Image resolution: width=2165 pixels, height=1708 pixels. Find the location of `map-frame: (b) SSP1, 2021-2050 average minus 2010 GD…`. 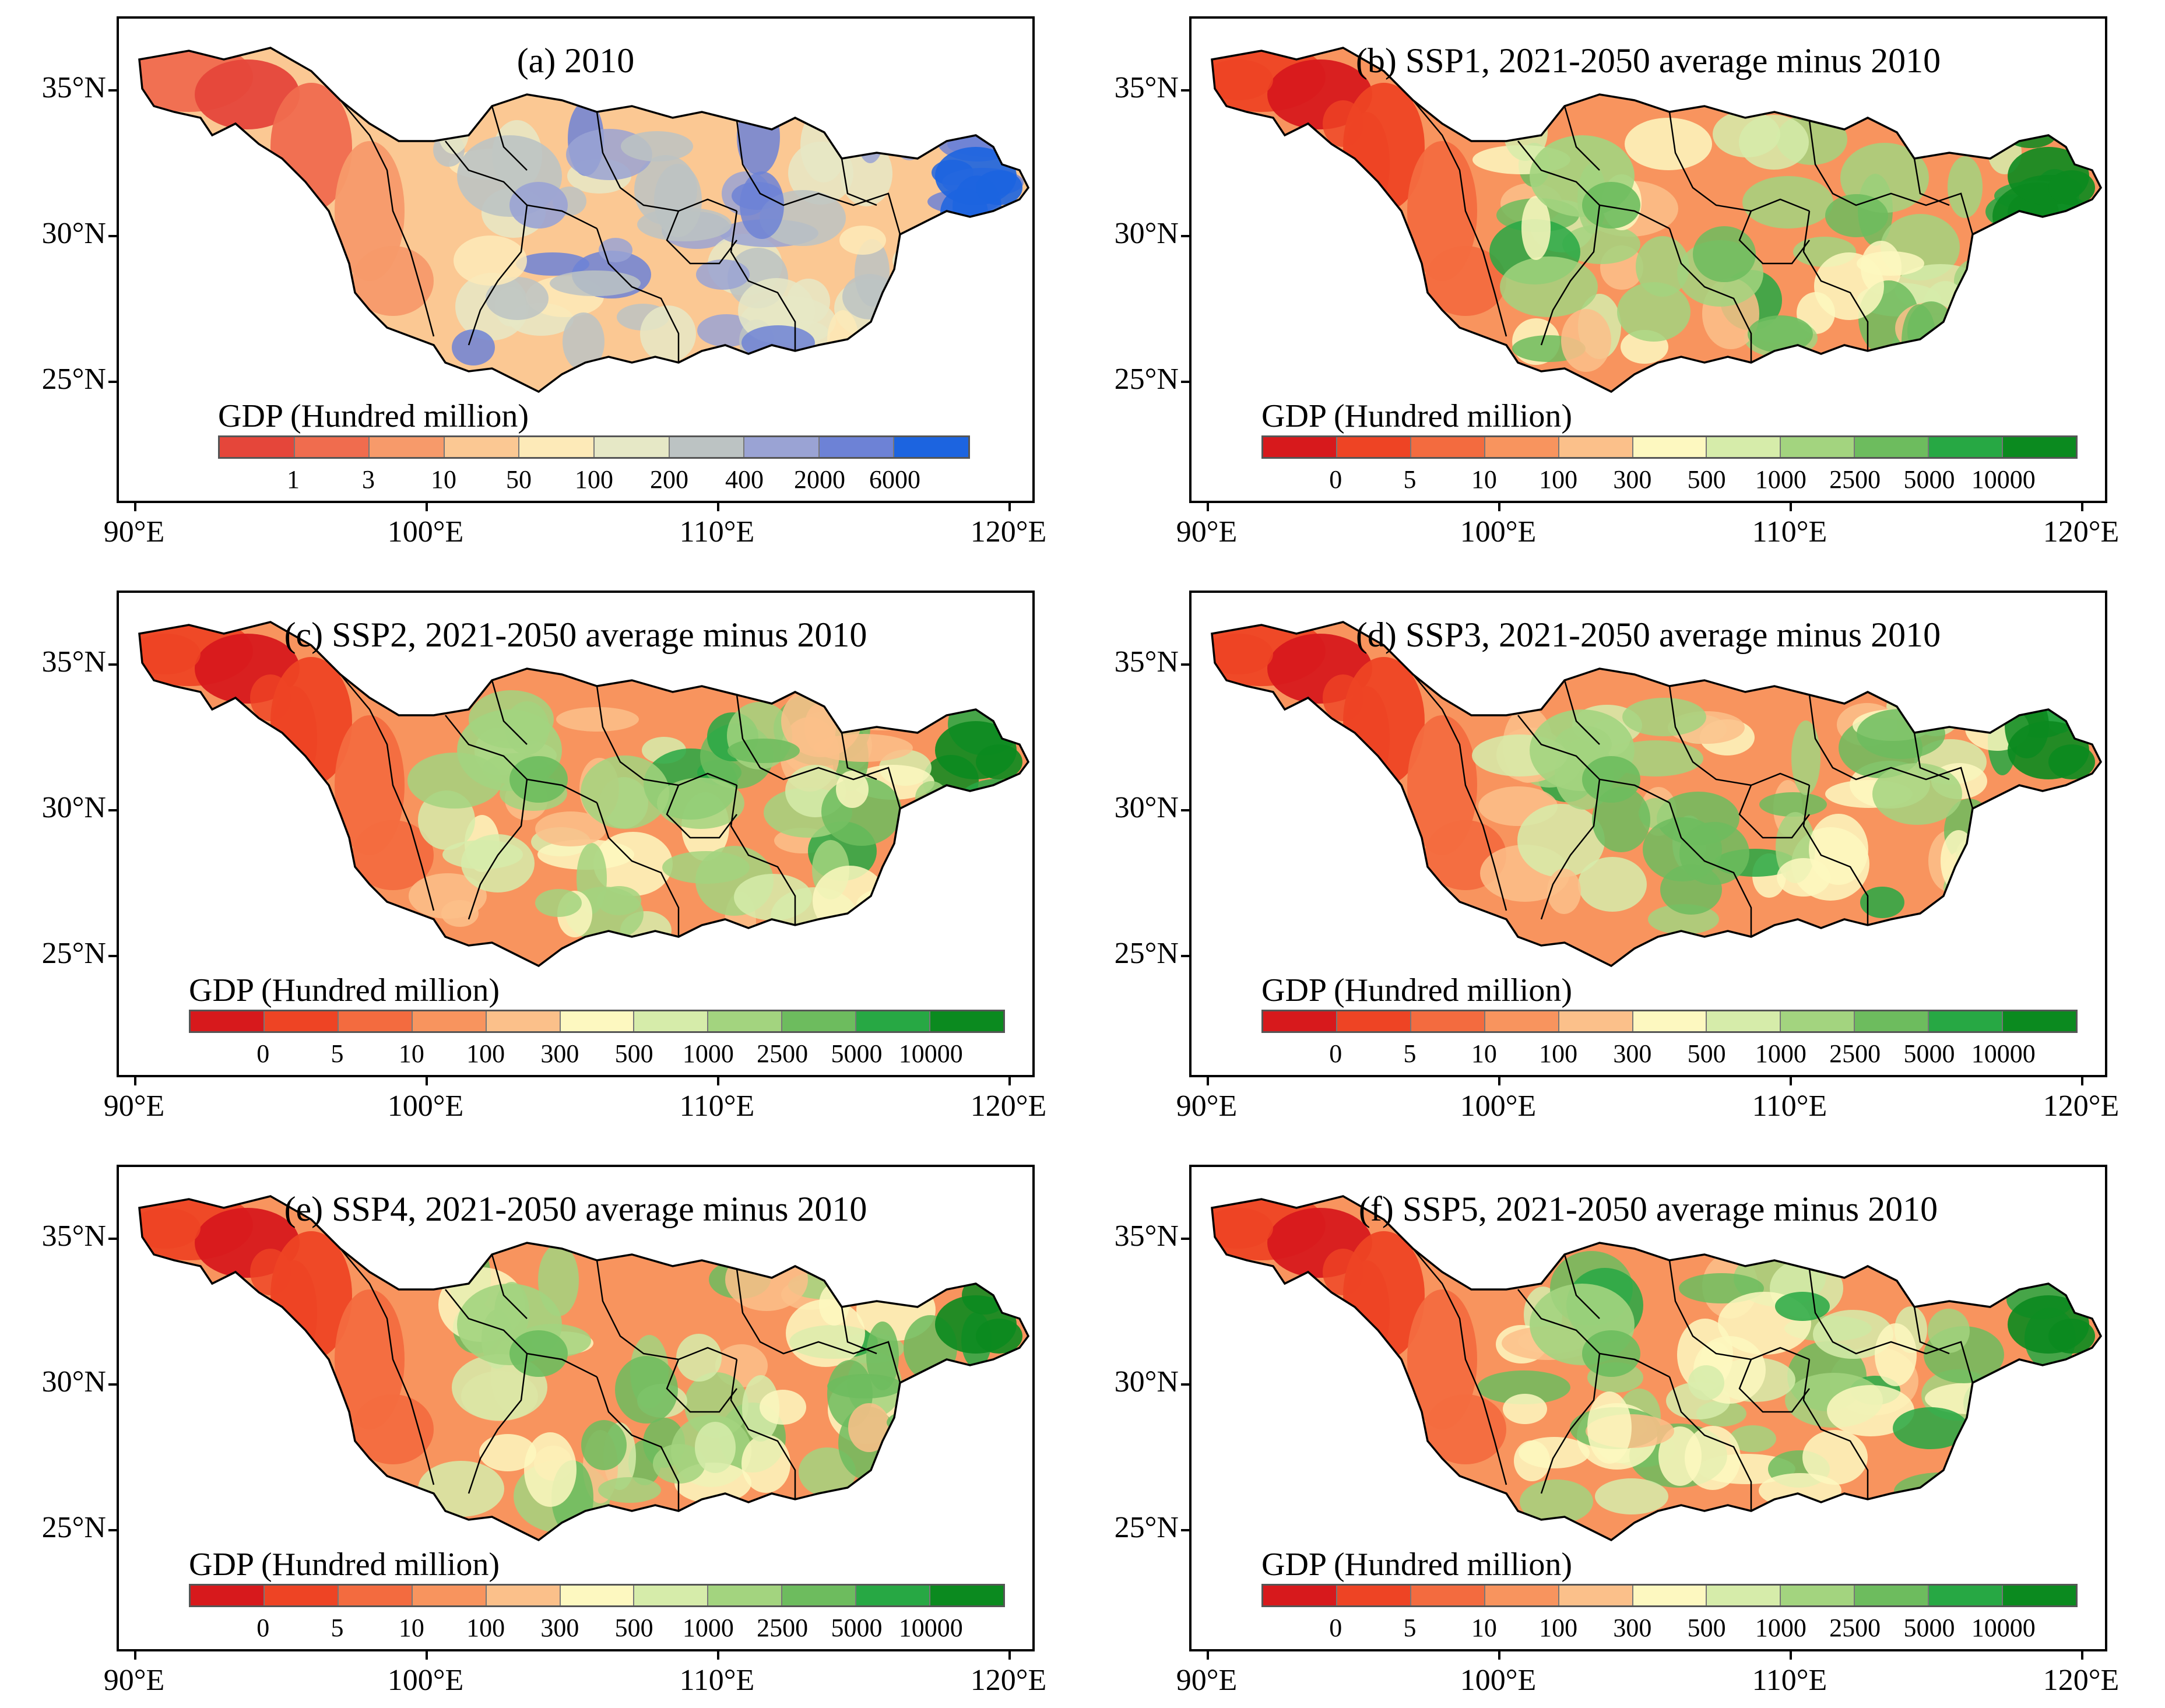

map-frame: (b) SSP1, 2021-2050 average minus 2010 GD… is located at coordinates (1648, 259).